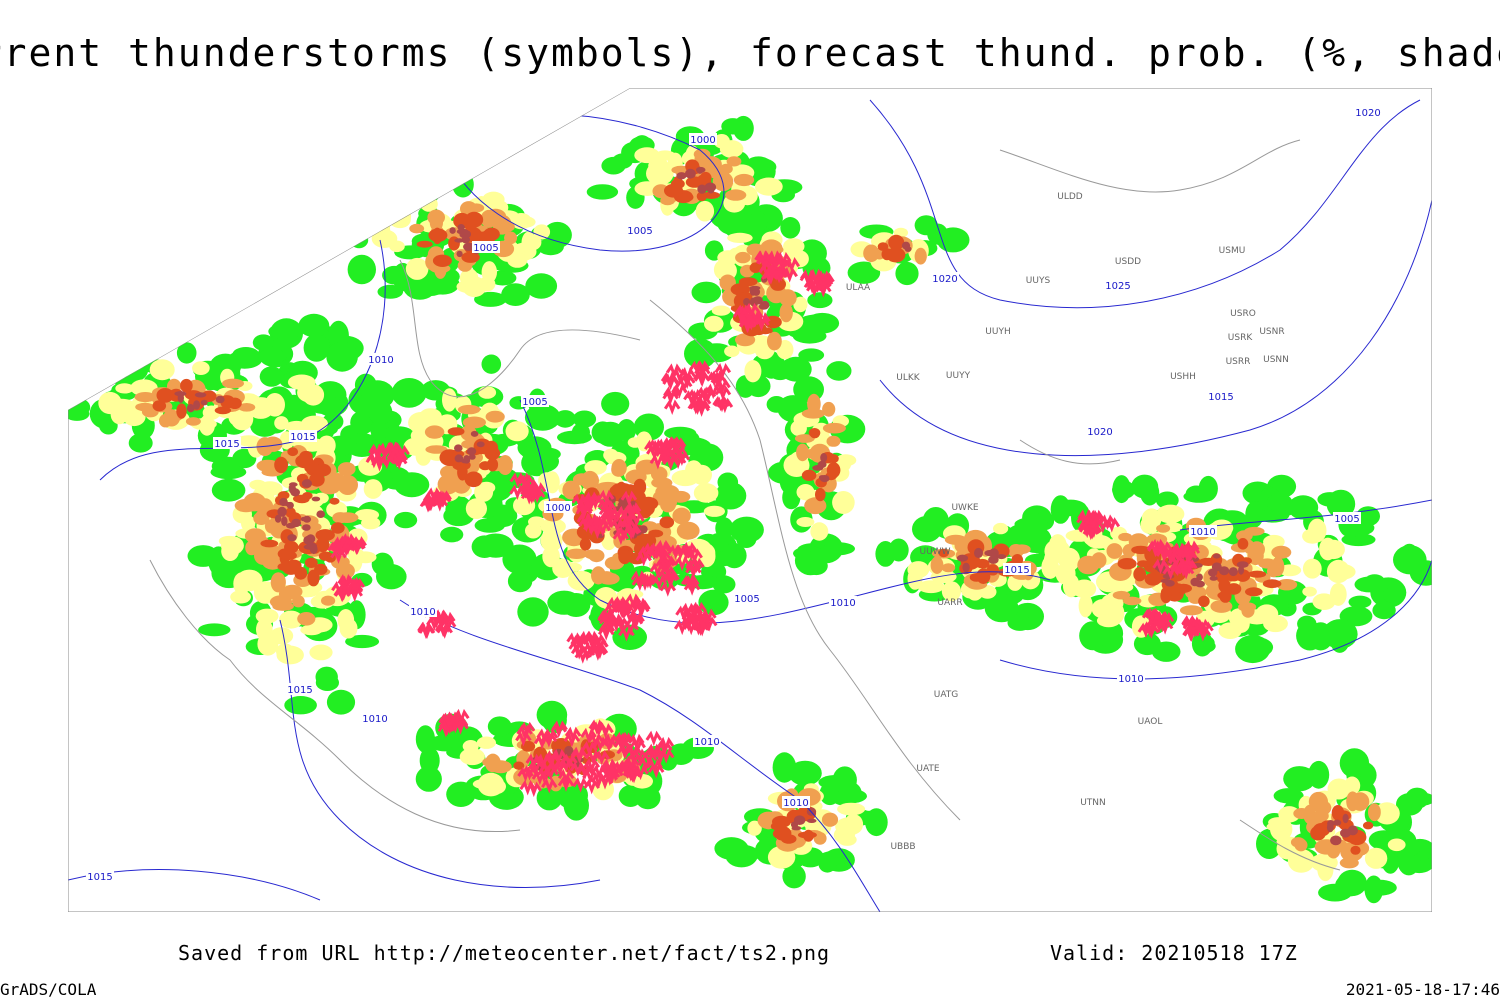  I want to click on station-label: USMU, so click(1232, 251).